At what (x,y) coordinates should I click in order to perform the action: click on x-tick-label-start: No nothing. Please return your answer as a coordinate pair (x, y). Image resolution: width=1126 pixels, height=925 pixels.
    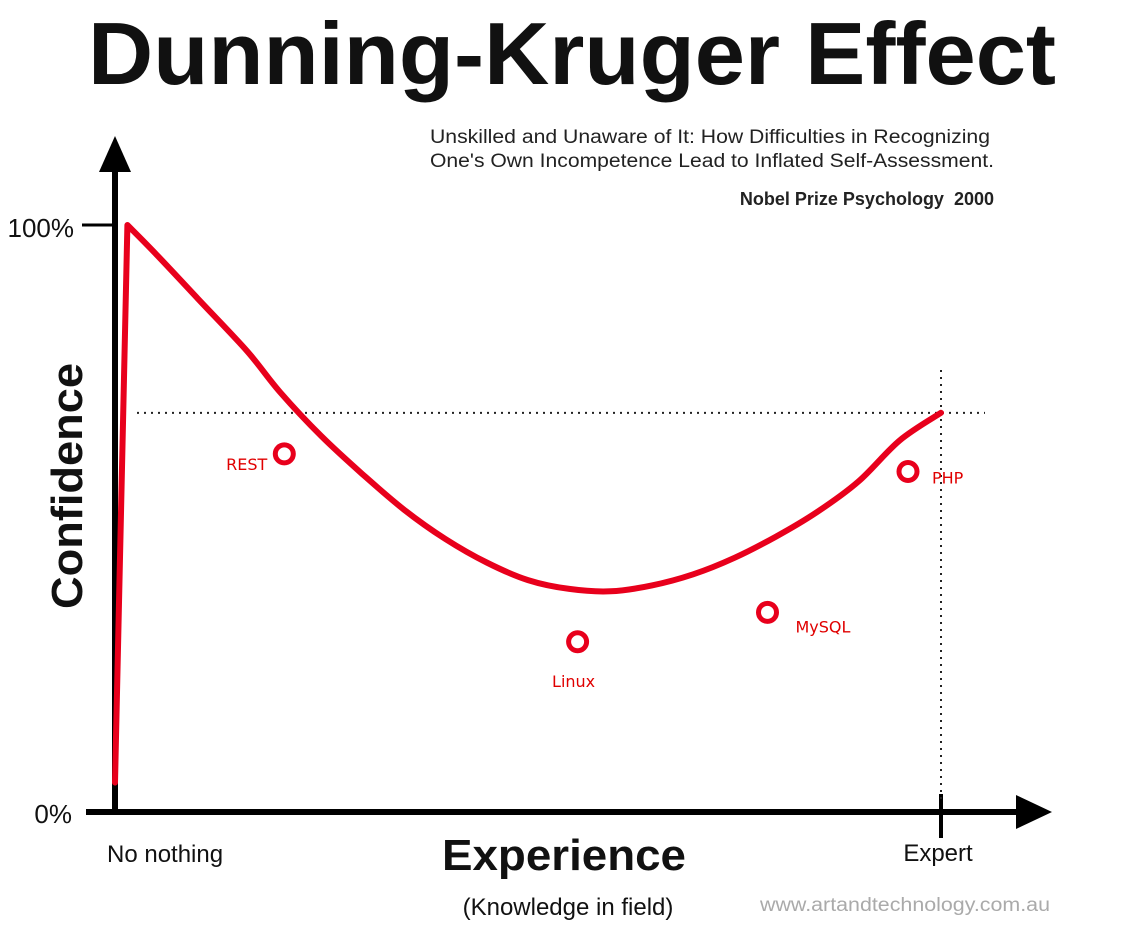
    Looking at the image, I should click on (165, 854).